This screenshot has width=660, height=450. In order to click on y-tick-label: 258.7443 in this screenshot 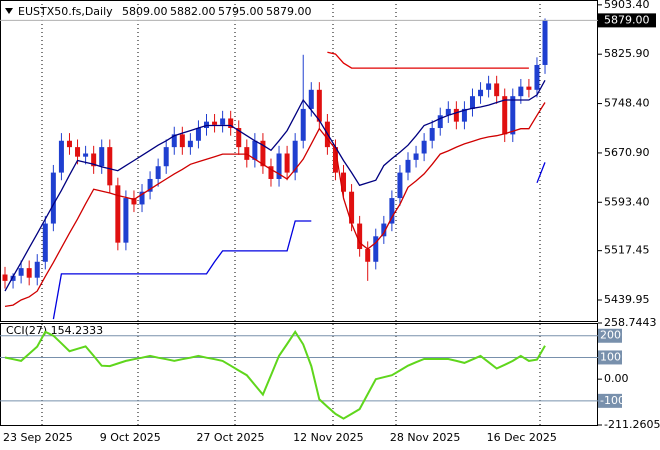, I will do `click(630, 322)`.